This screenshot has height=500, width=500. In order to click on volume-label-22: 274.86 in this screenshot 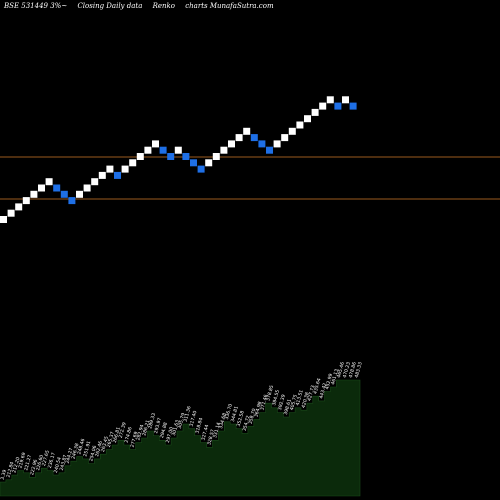, I will do `click(129, 434)`.